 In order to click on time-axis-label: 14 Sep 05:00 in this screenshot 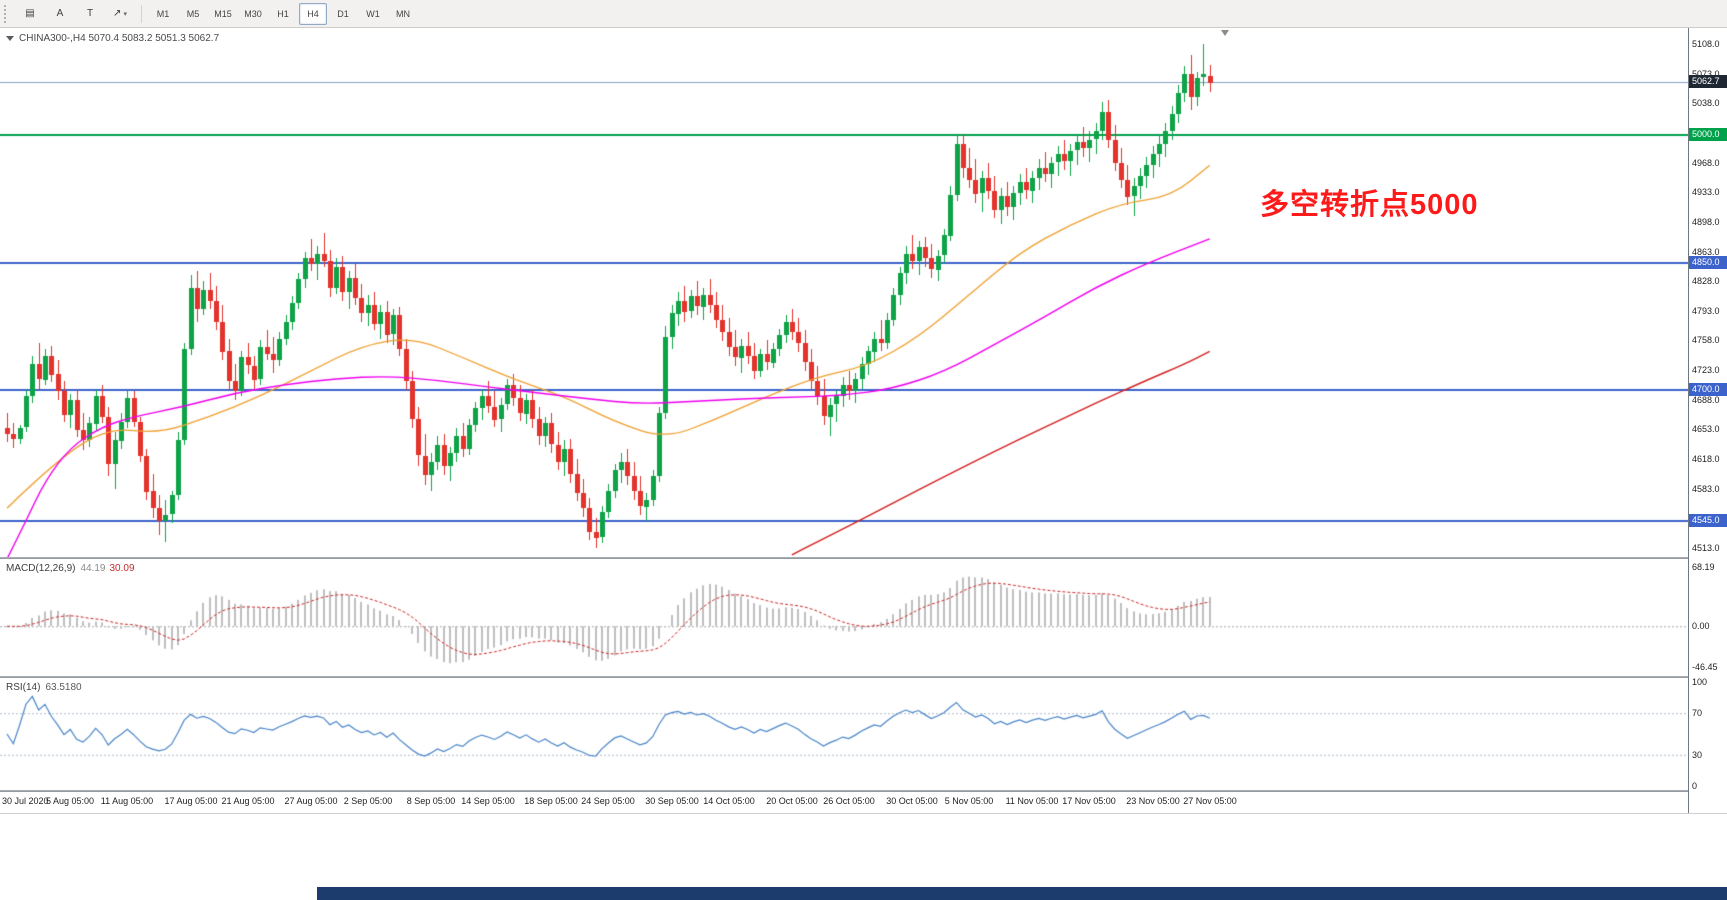, I will do `click(488, 801)`.